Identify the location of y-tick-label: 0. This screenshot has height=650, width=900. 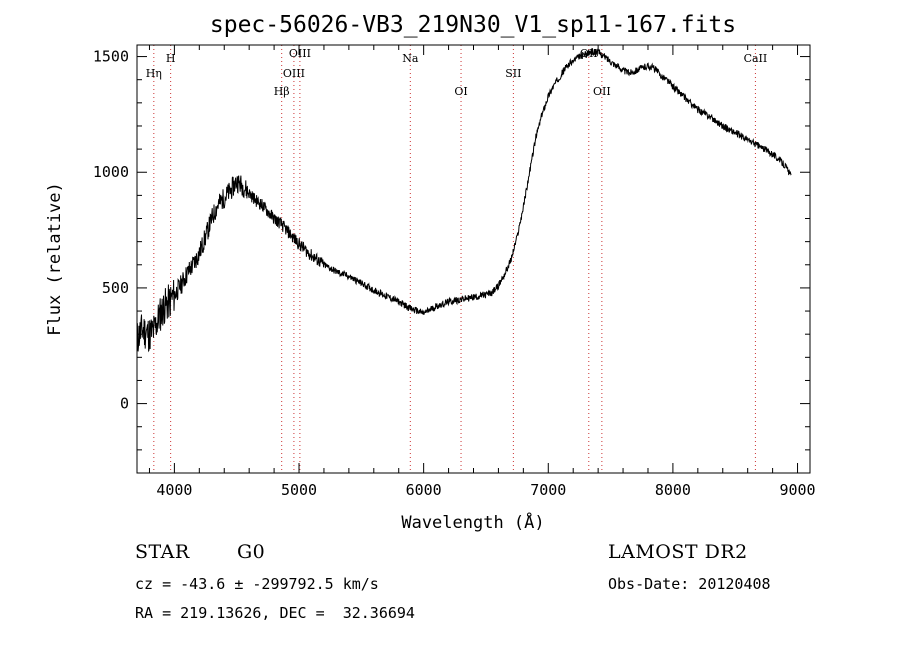
(124, 404).